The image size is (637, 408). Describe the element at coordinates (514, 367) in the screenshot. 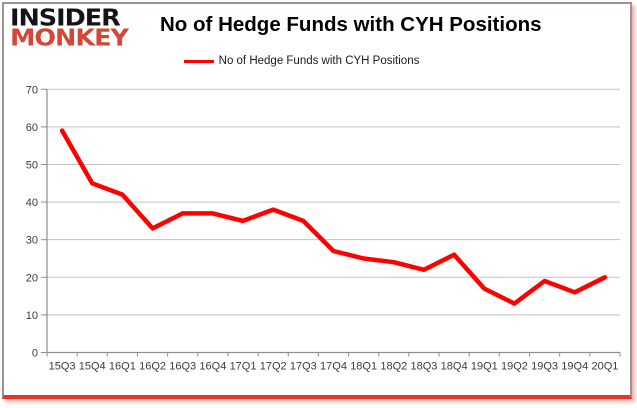

I see `x-tick-label: 19Q2` at that location.